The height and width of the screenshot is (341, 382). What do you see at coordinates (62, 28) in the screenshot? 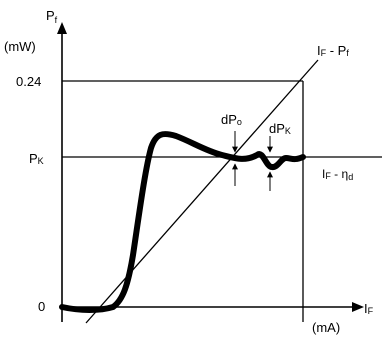
I see `y-axis-arrow-icon` at bounding box center [62, 28].